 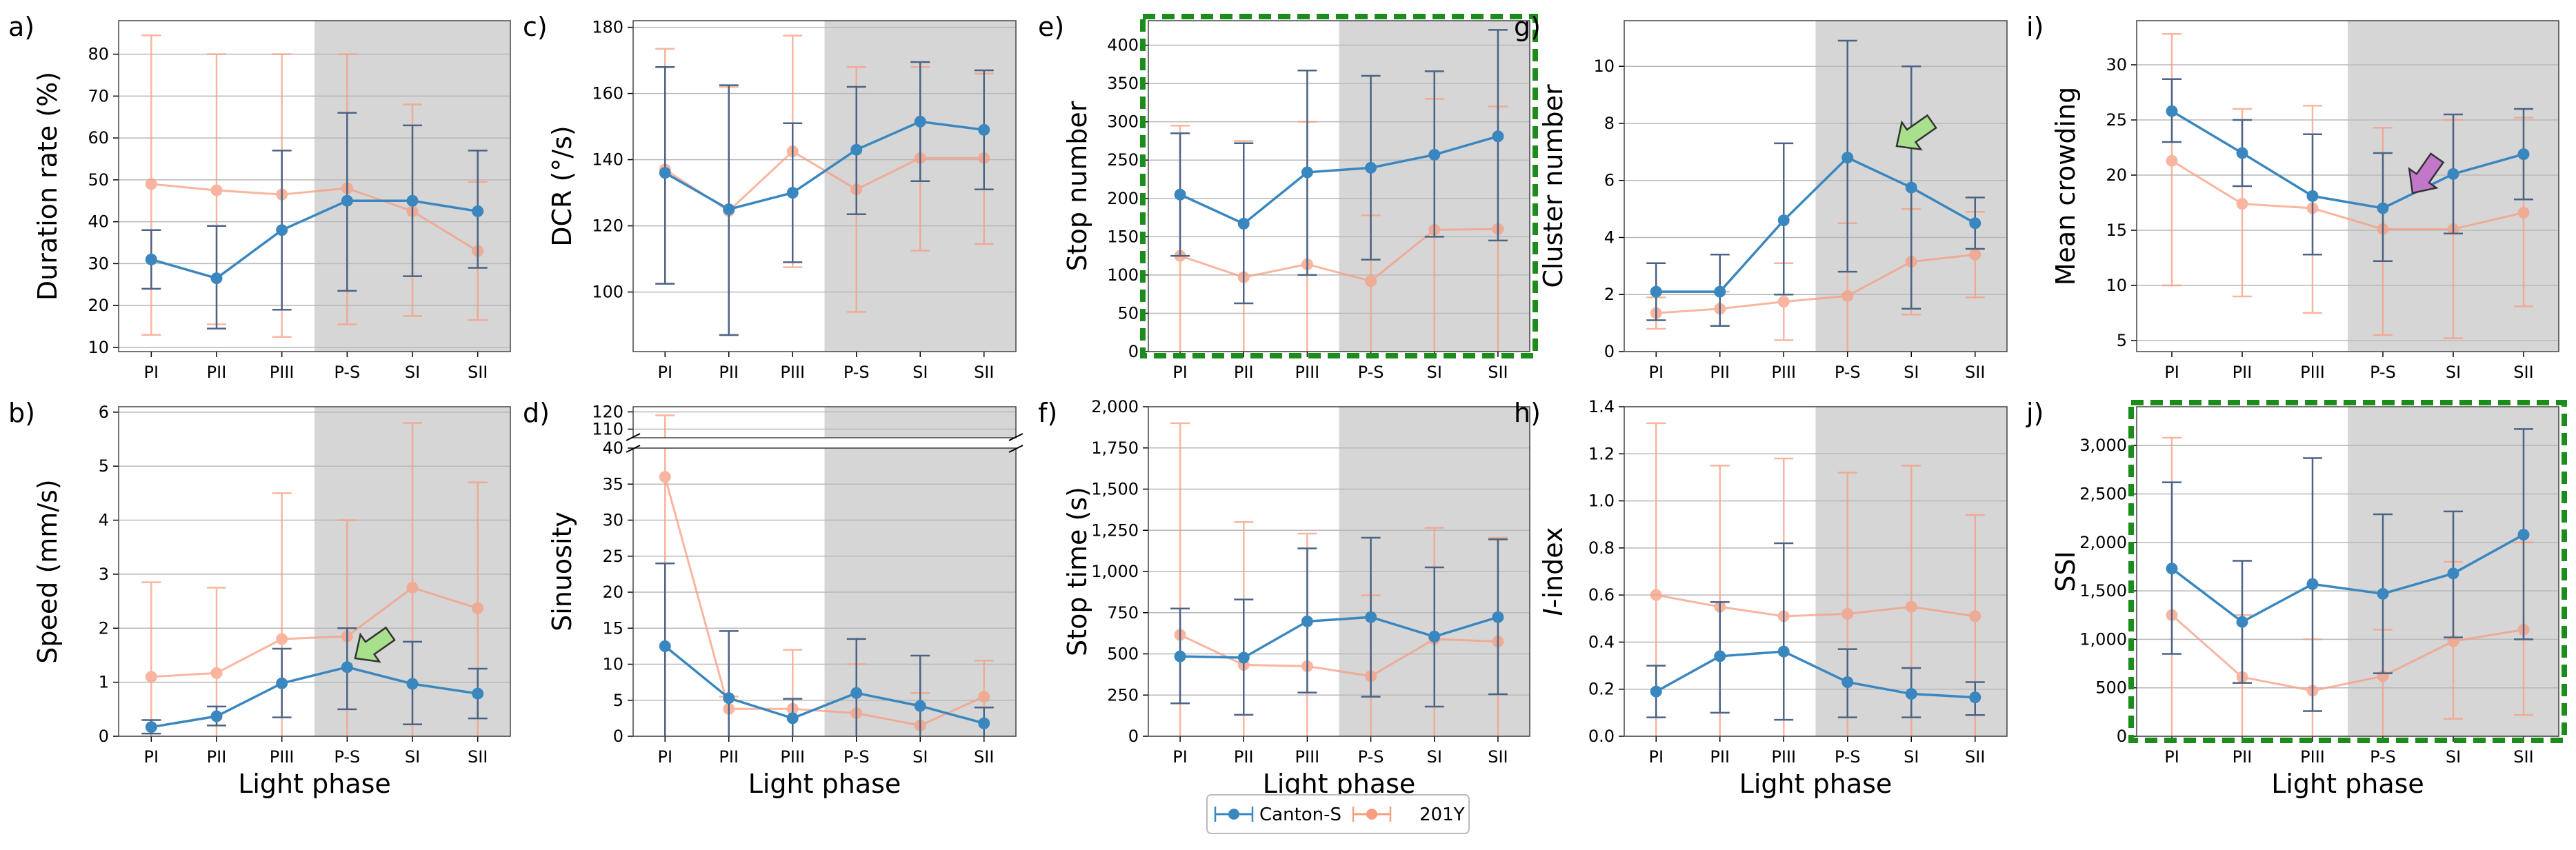 I want to click on y-tick-label: 5, so click(x=618, y=700).